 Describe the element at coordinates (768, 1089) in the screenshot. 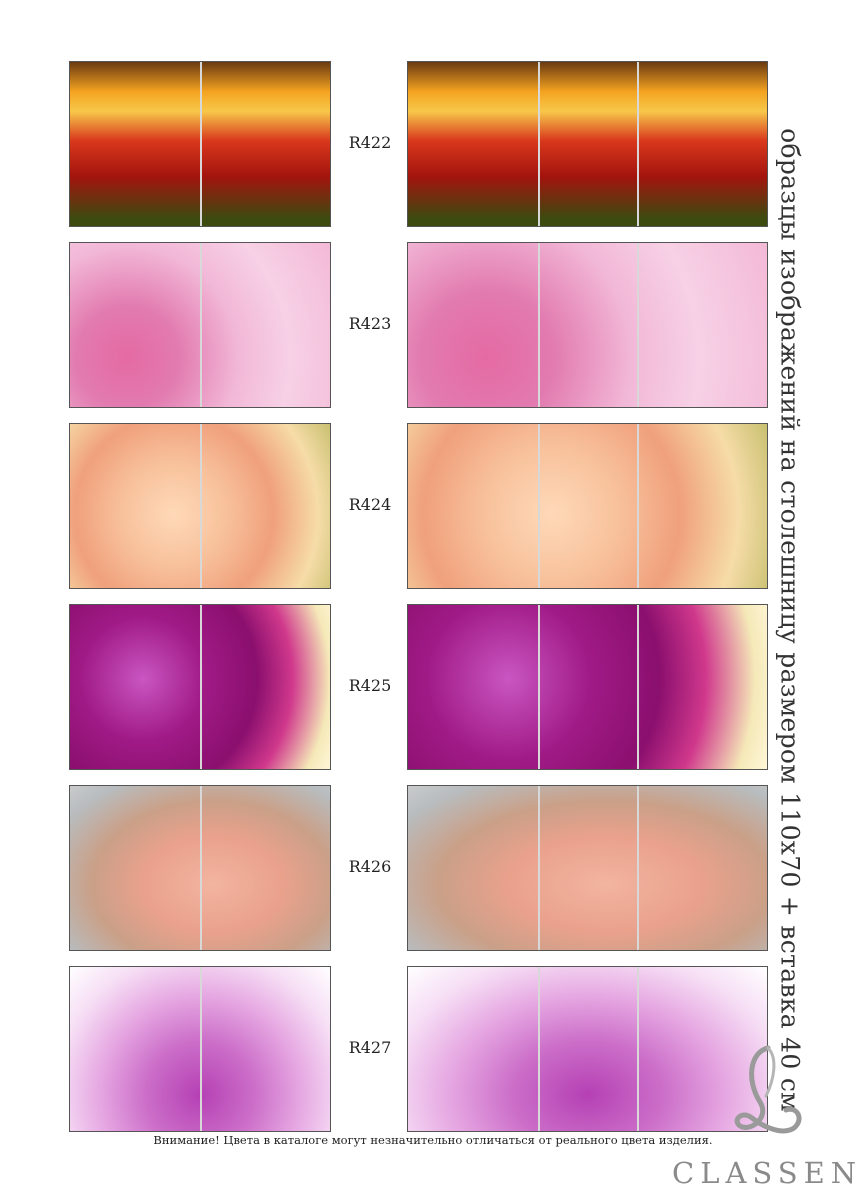

I see `classen-logo-icon` at that location.